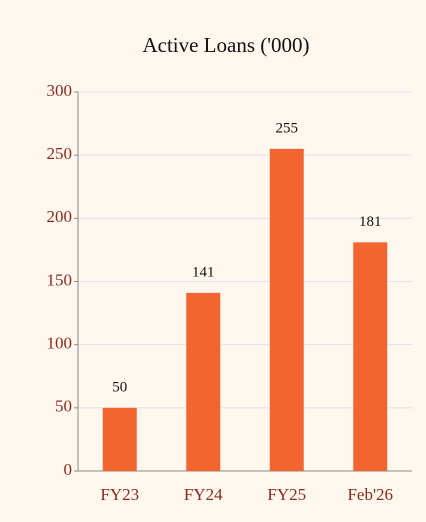 This screenshot has width=426, height=522. I want to click on x-tick-label: FY25, so click(286, 494).